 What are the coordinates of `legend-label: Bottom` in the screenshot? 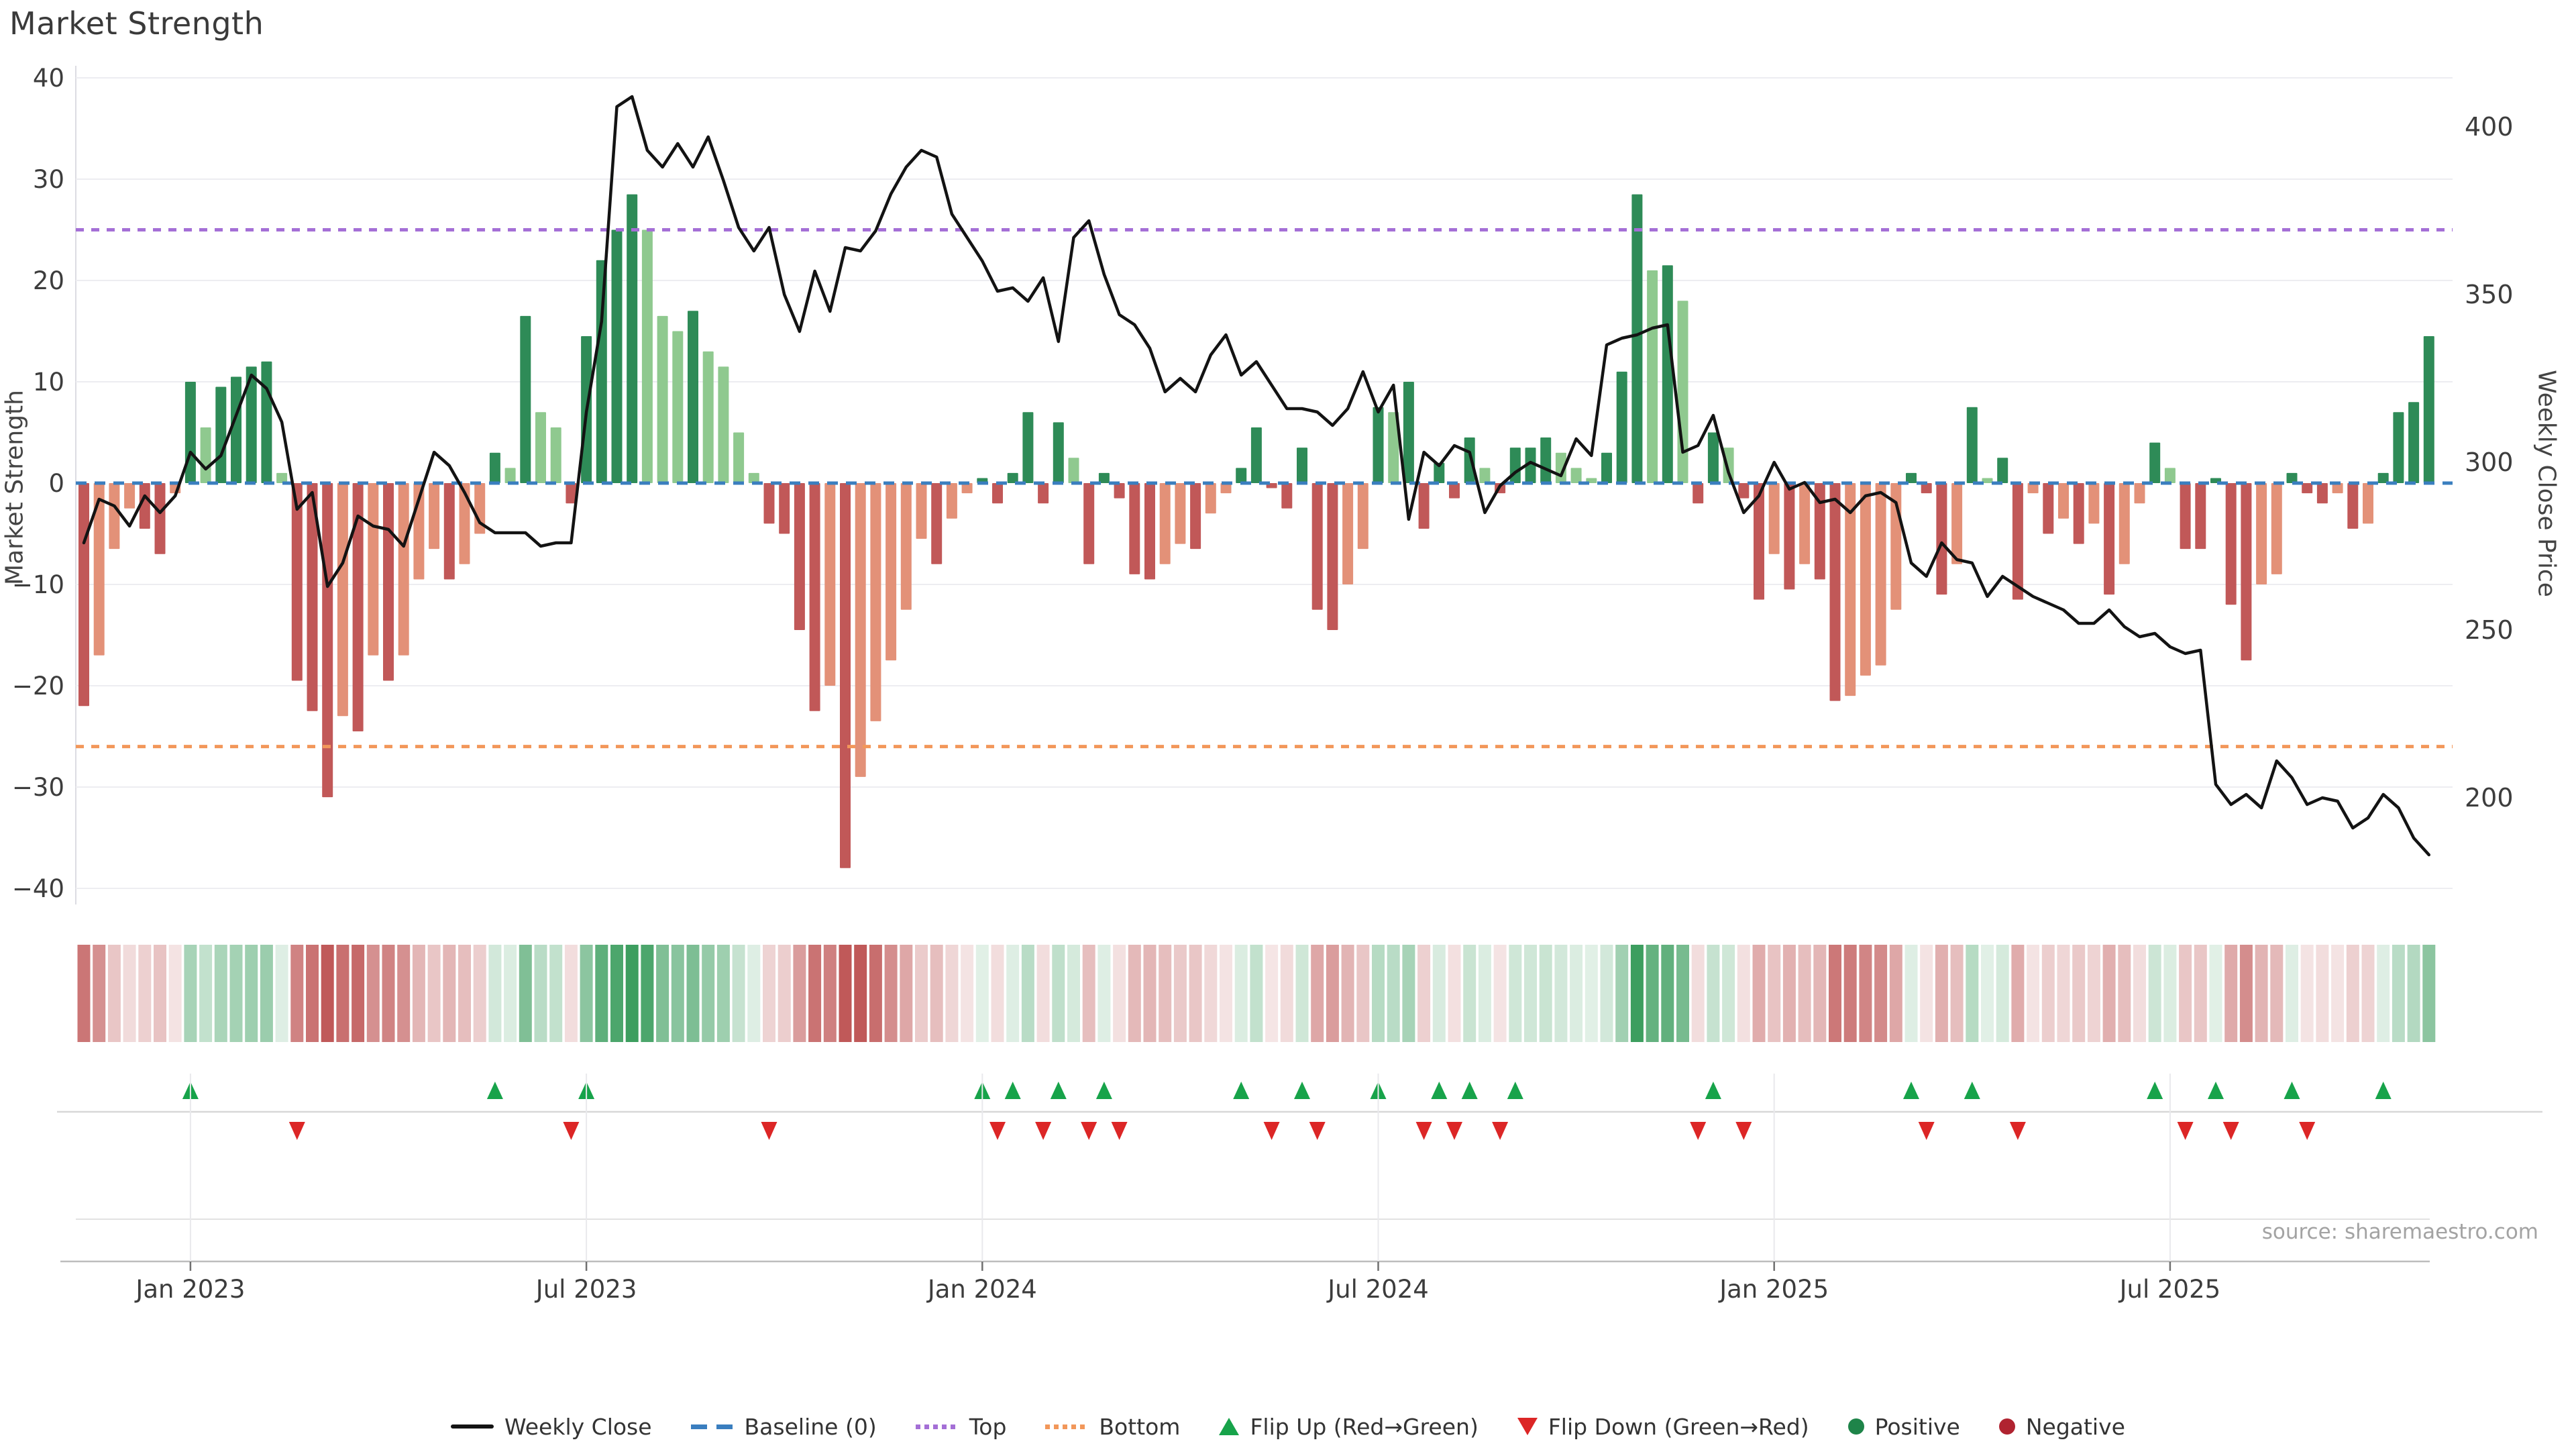 It's located at (1140, 1426).